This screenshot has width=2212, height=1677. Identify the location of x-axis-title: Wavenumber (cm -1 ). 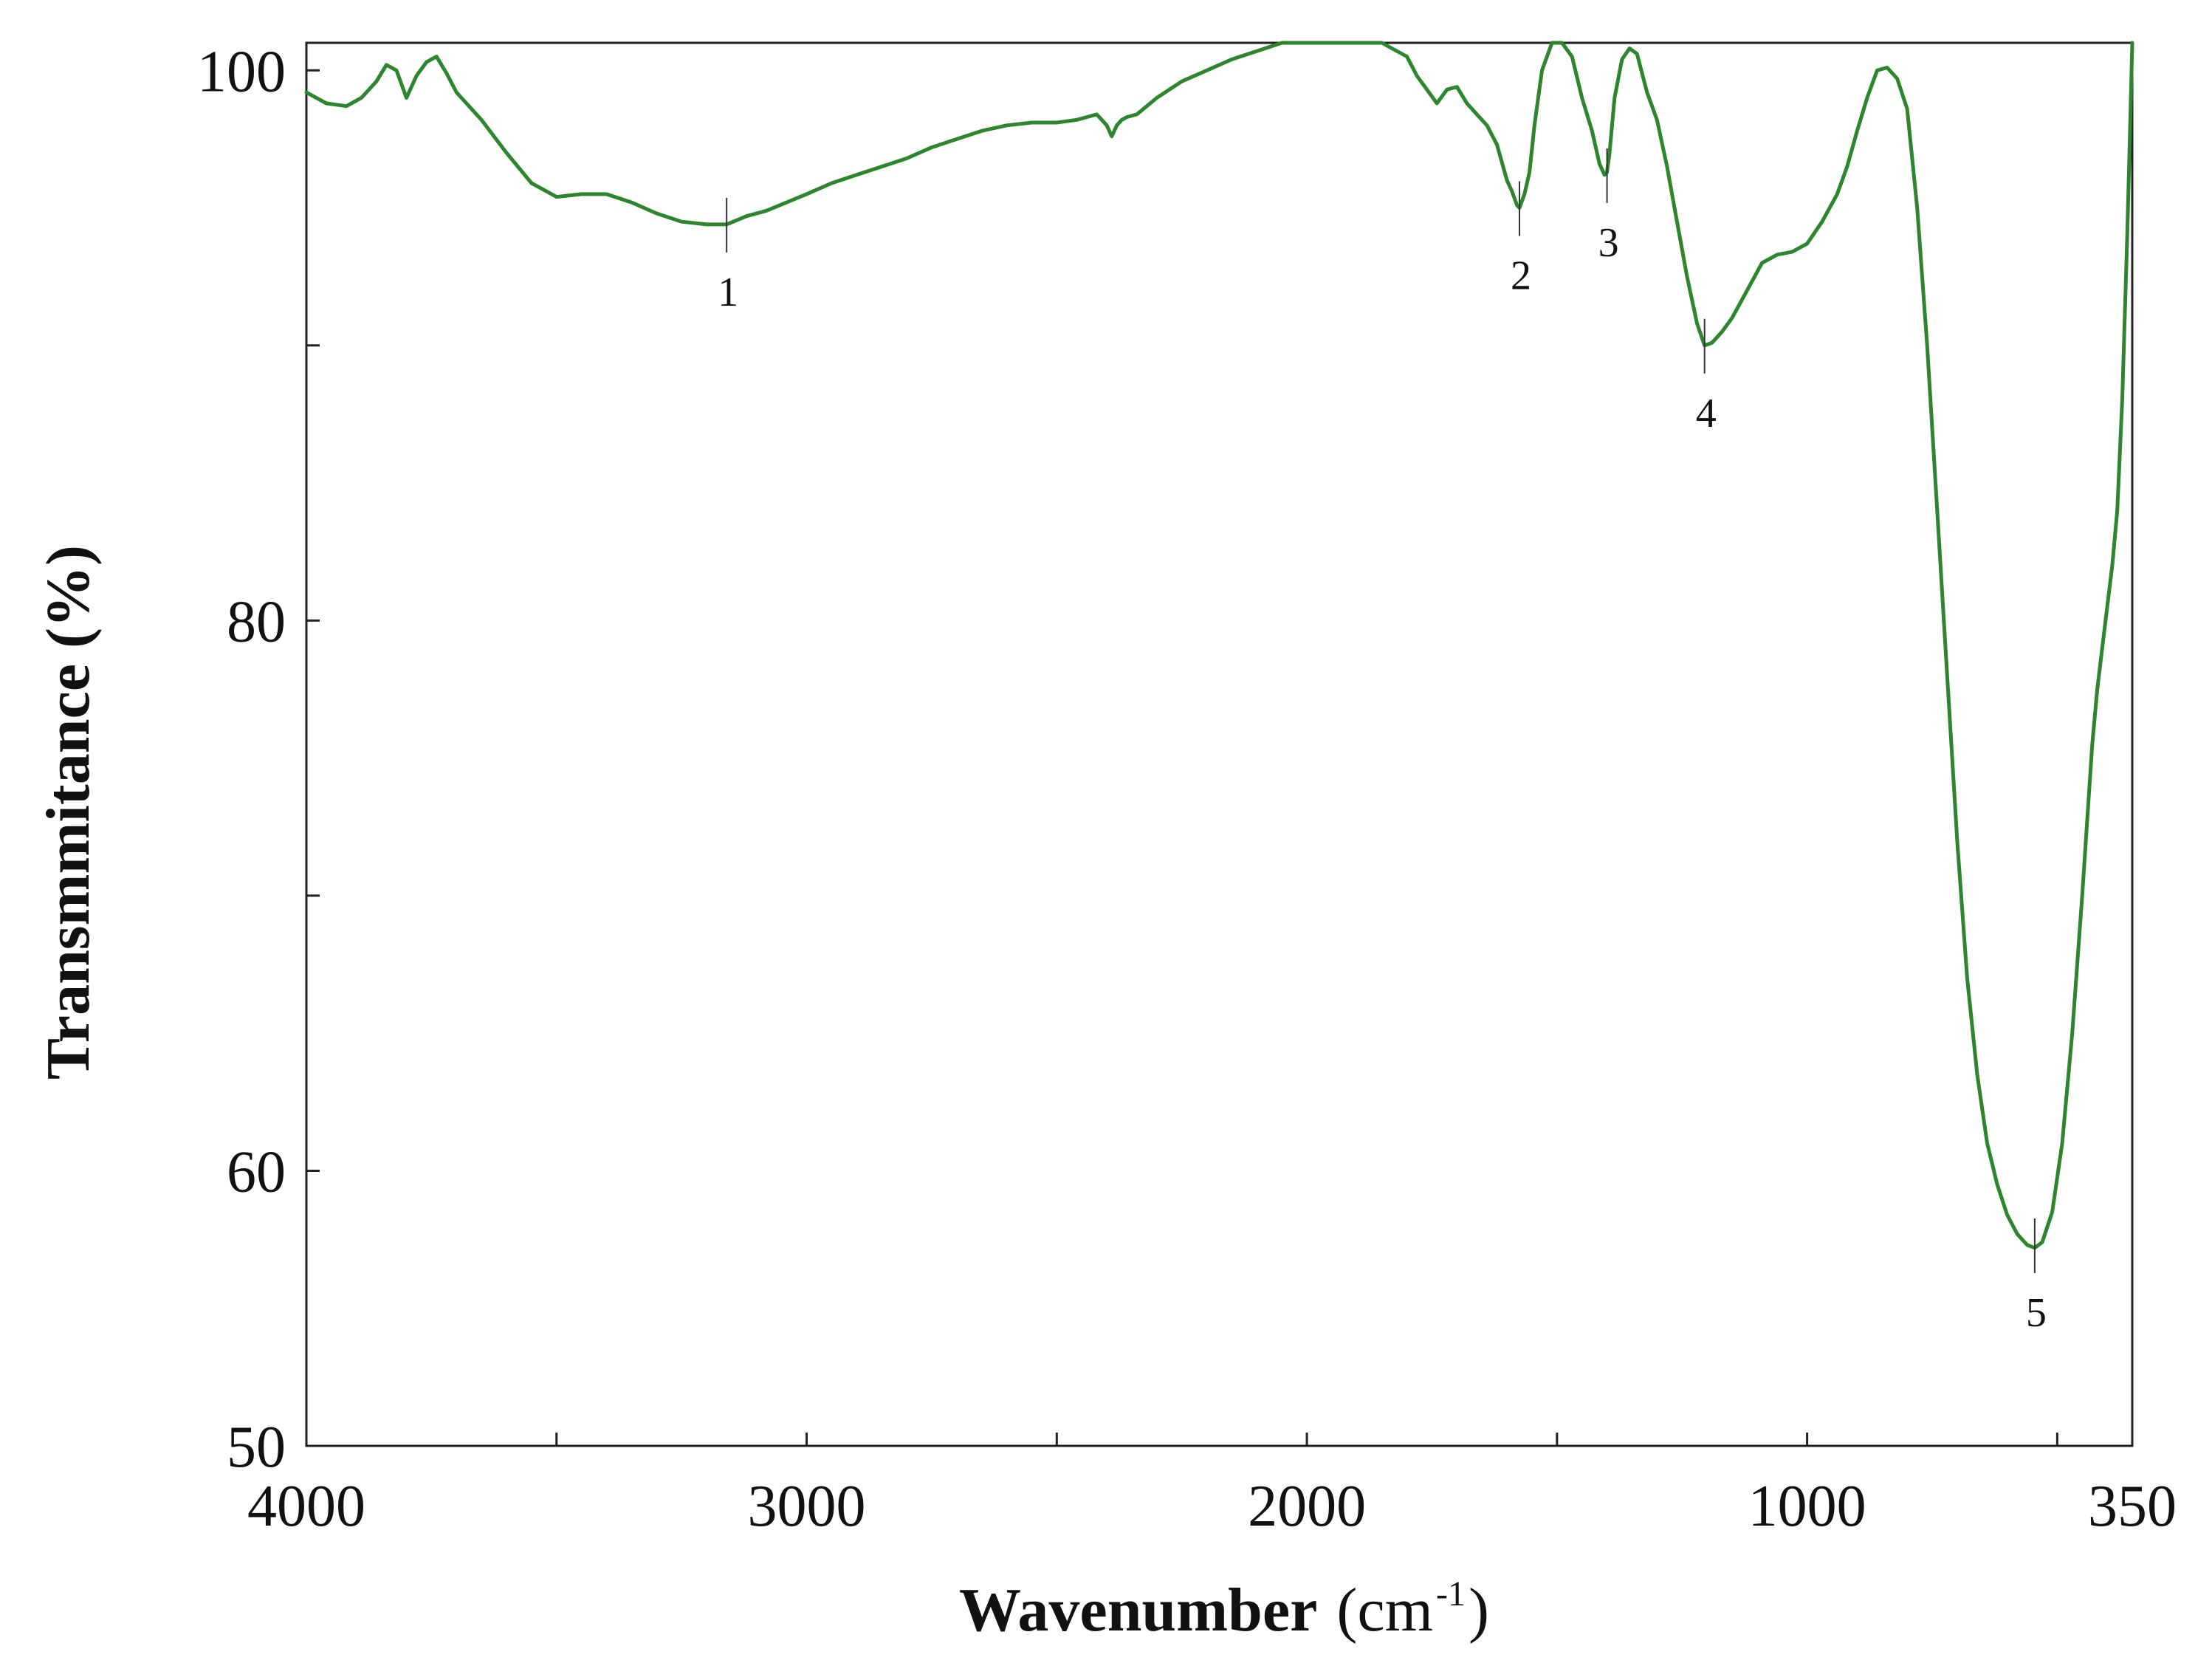
(1224, 1610).